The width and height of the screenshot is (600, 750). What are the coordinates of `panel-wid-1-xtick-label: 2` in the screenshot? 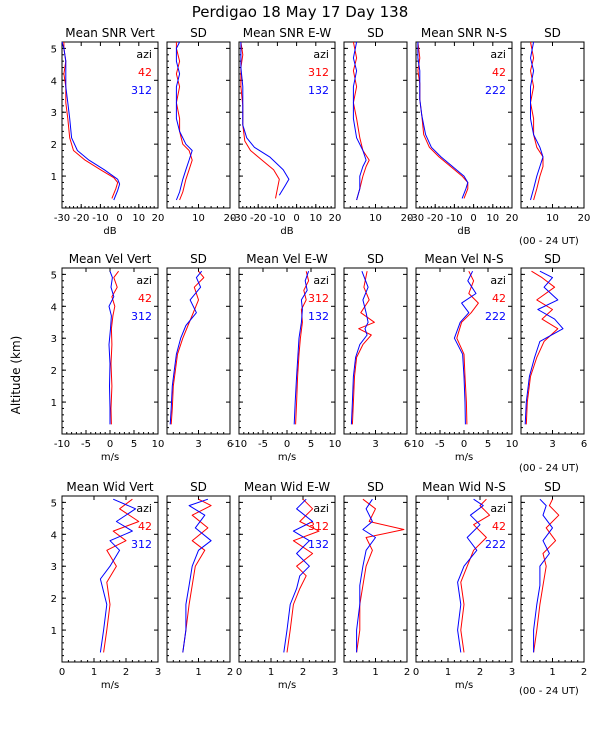 It's located at (126, 672).